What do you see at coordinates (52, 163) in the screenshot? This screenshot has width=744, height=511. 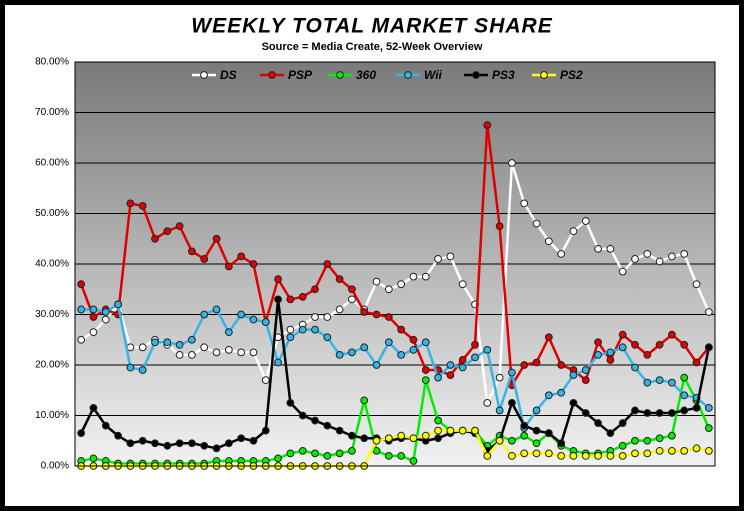 I see `y-tick-label: 60.00%` at bounding box center [52, 163].